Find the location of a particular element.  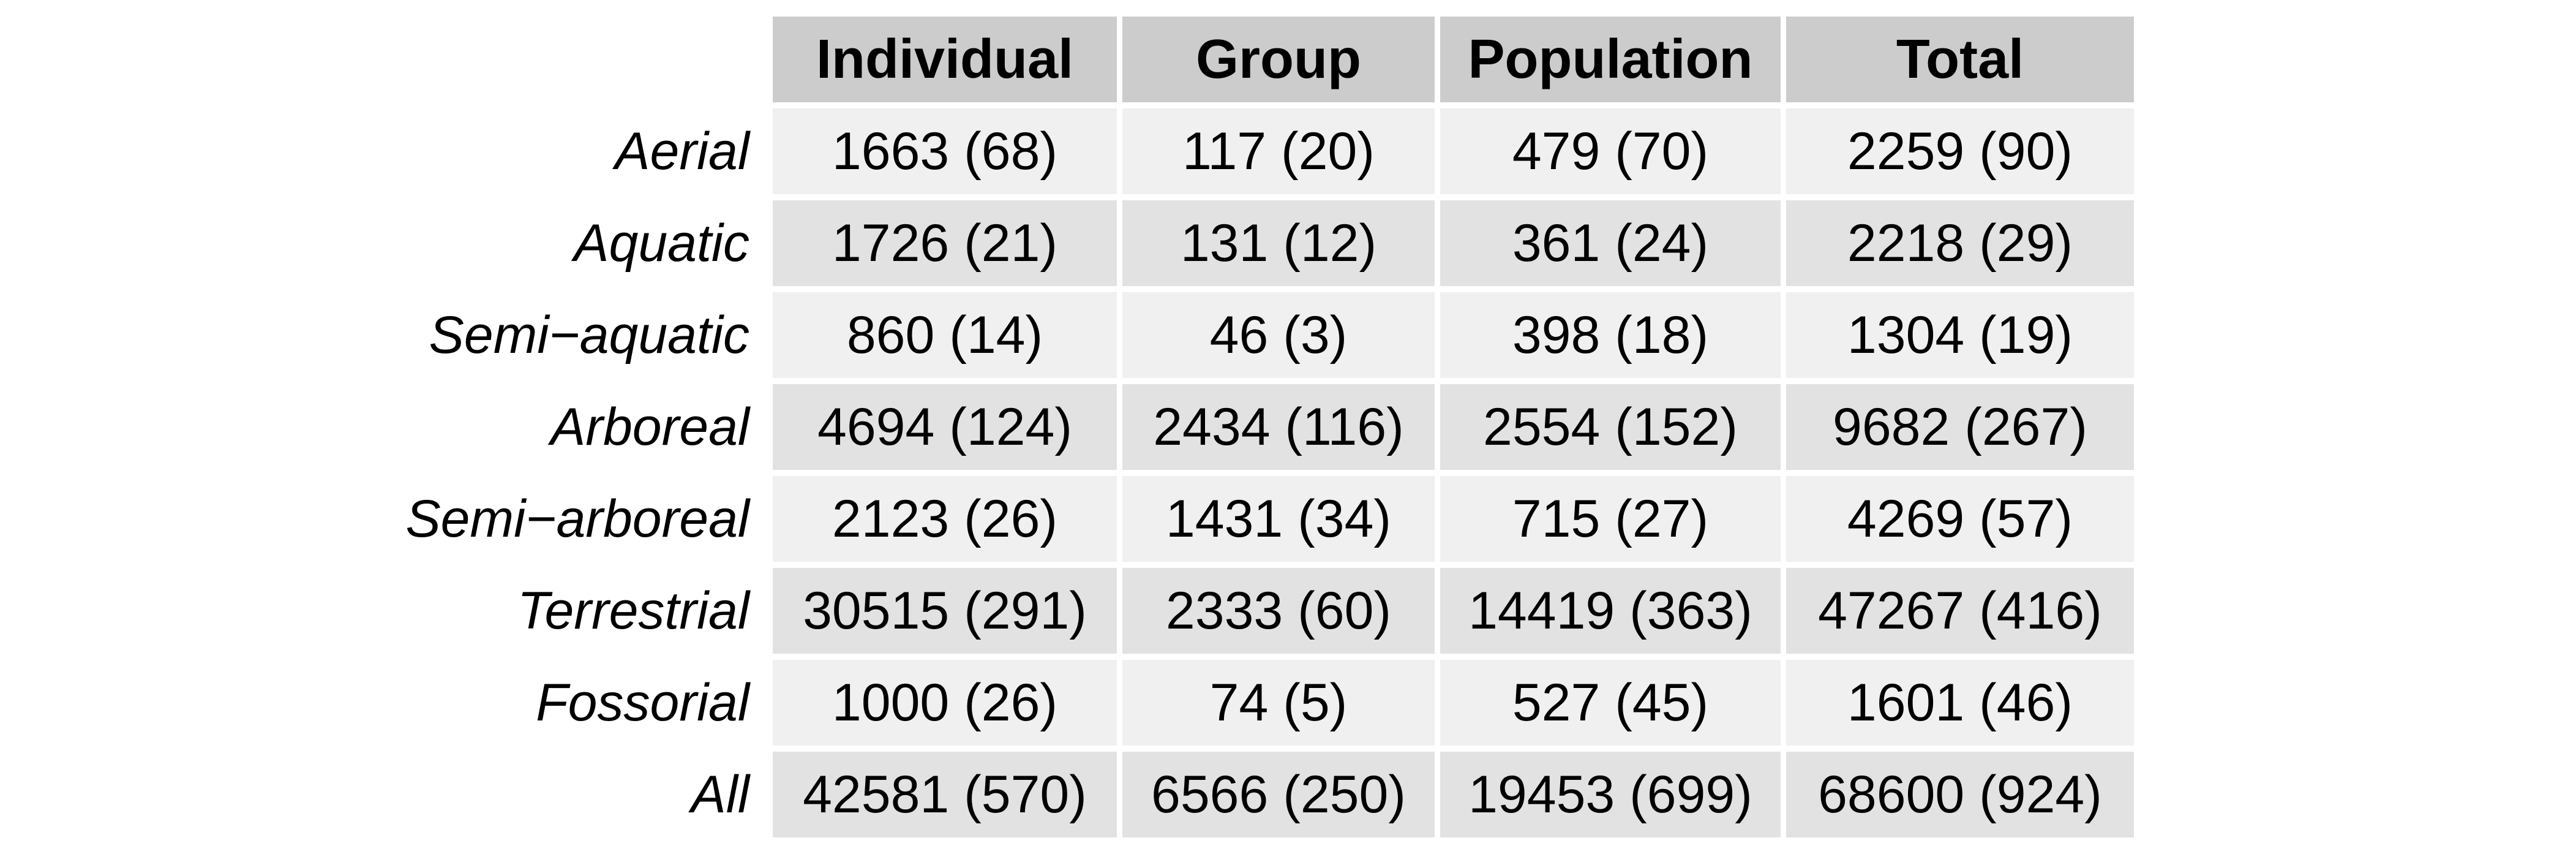

table-cell: 42581 (570) is located at coordinates (945, 795).